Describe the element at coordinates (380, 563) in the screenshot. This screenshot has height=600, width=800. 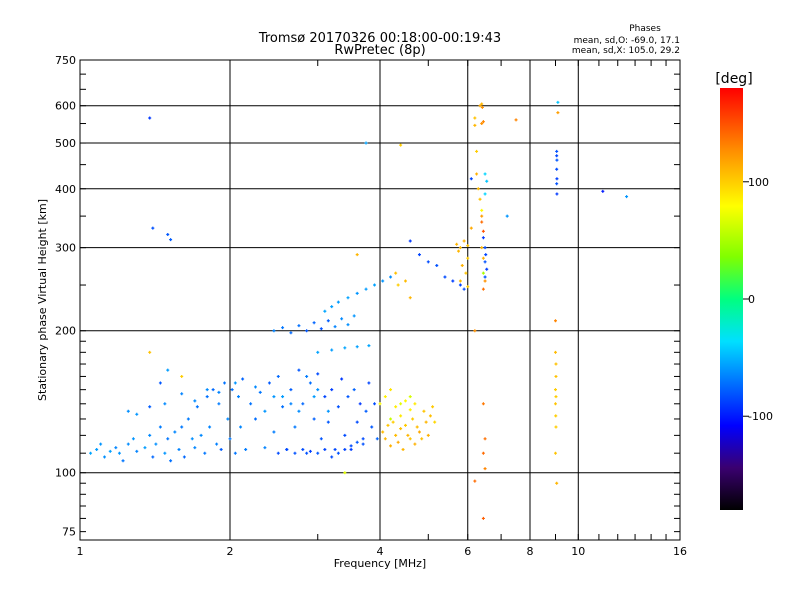
I see `x-axis-label: Frequency [MHz]` at that location.